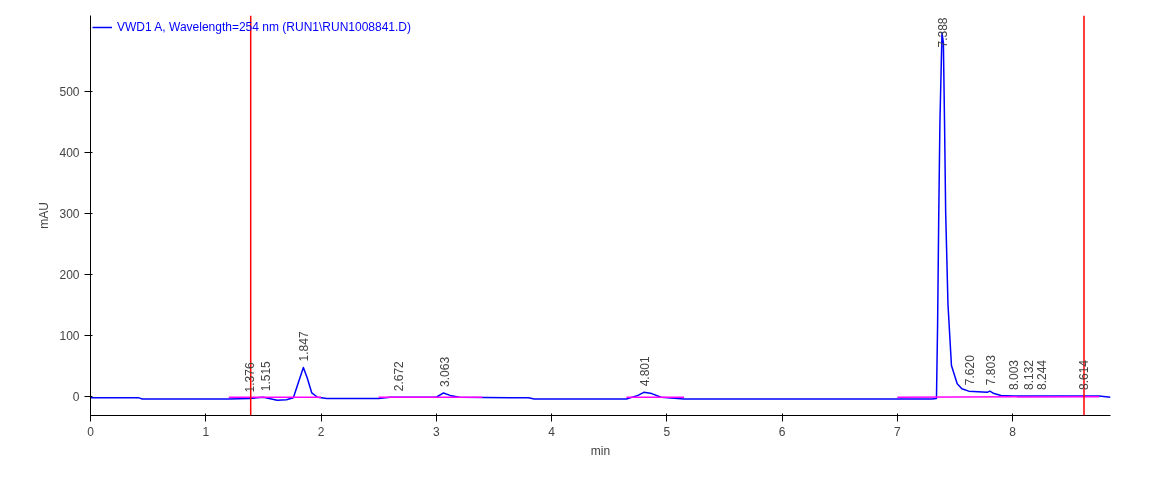  I want to click on annotation: 7.803, so click(990, 370).